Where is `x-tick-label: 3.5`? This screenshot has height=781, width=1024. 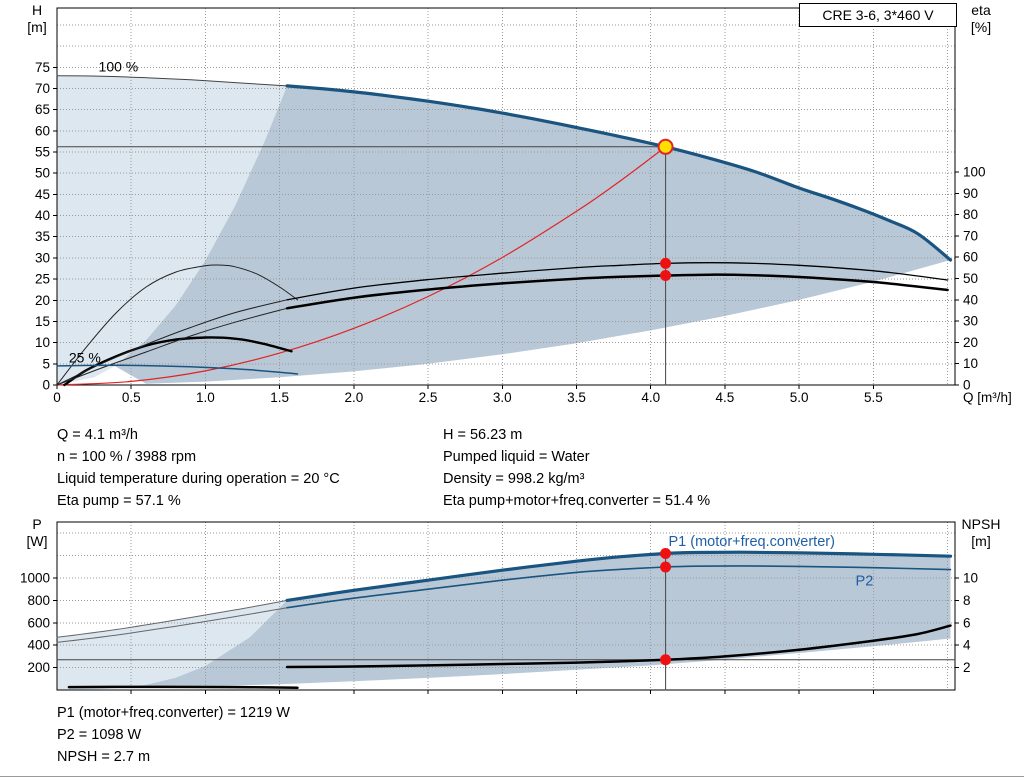 x-tick-label: 3.5 is located at coordinates (576, 397).